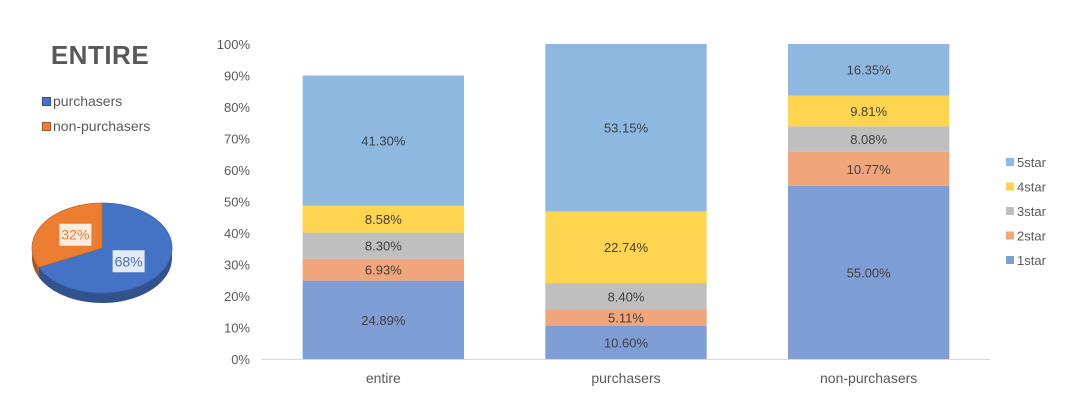  I want to click on pie-legend-label: non-purchasers, so click(102, 126).